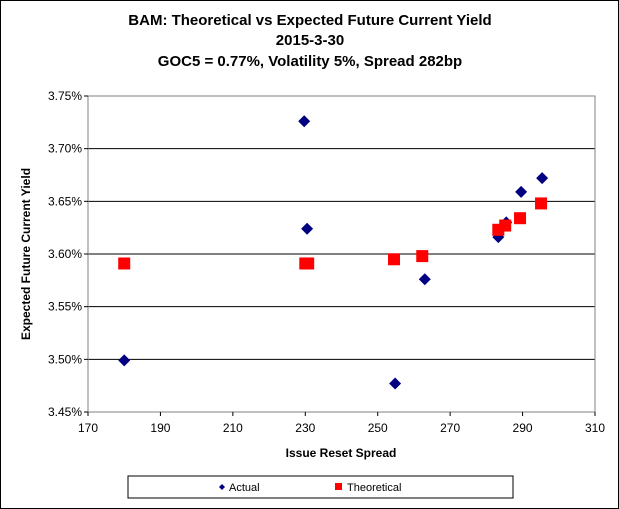 The image size is (619, 509). Describe the element at coordinates (341, 453) in the screenshot. I see `x-axis-title: Issue Reset Spread` at that location.